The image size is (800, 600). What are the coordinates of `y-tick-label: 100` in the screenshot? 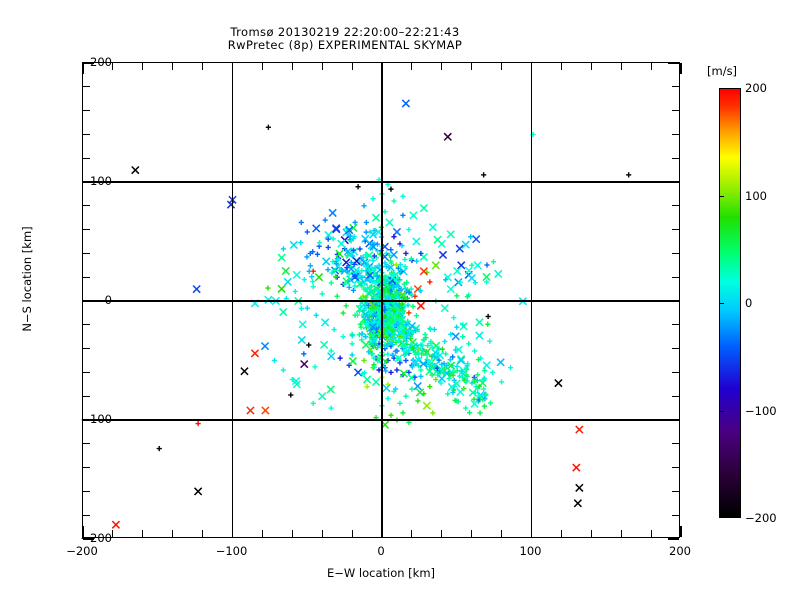 It's located at (101, 181).